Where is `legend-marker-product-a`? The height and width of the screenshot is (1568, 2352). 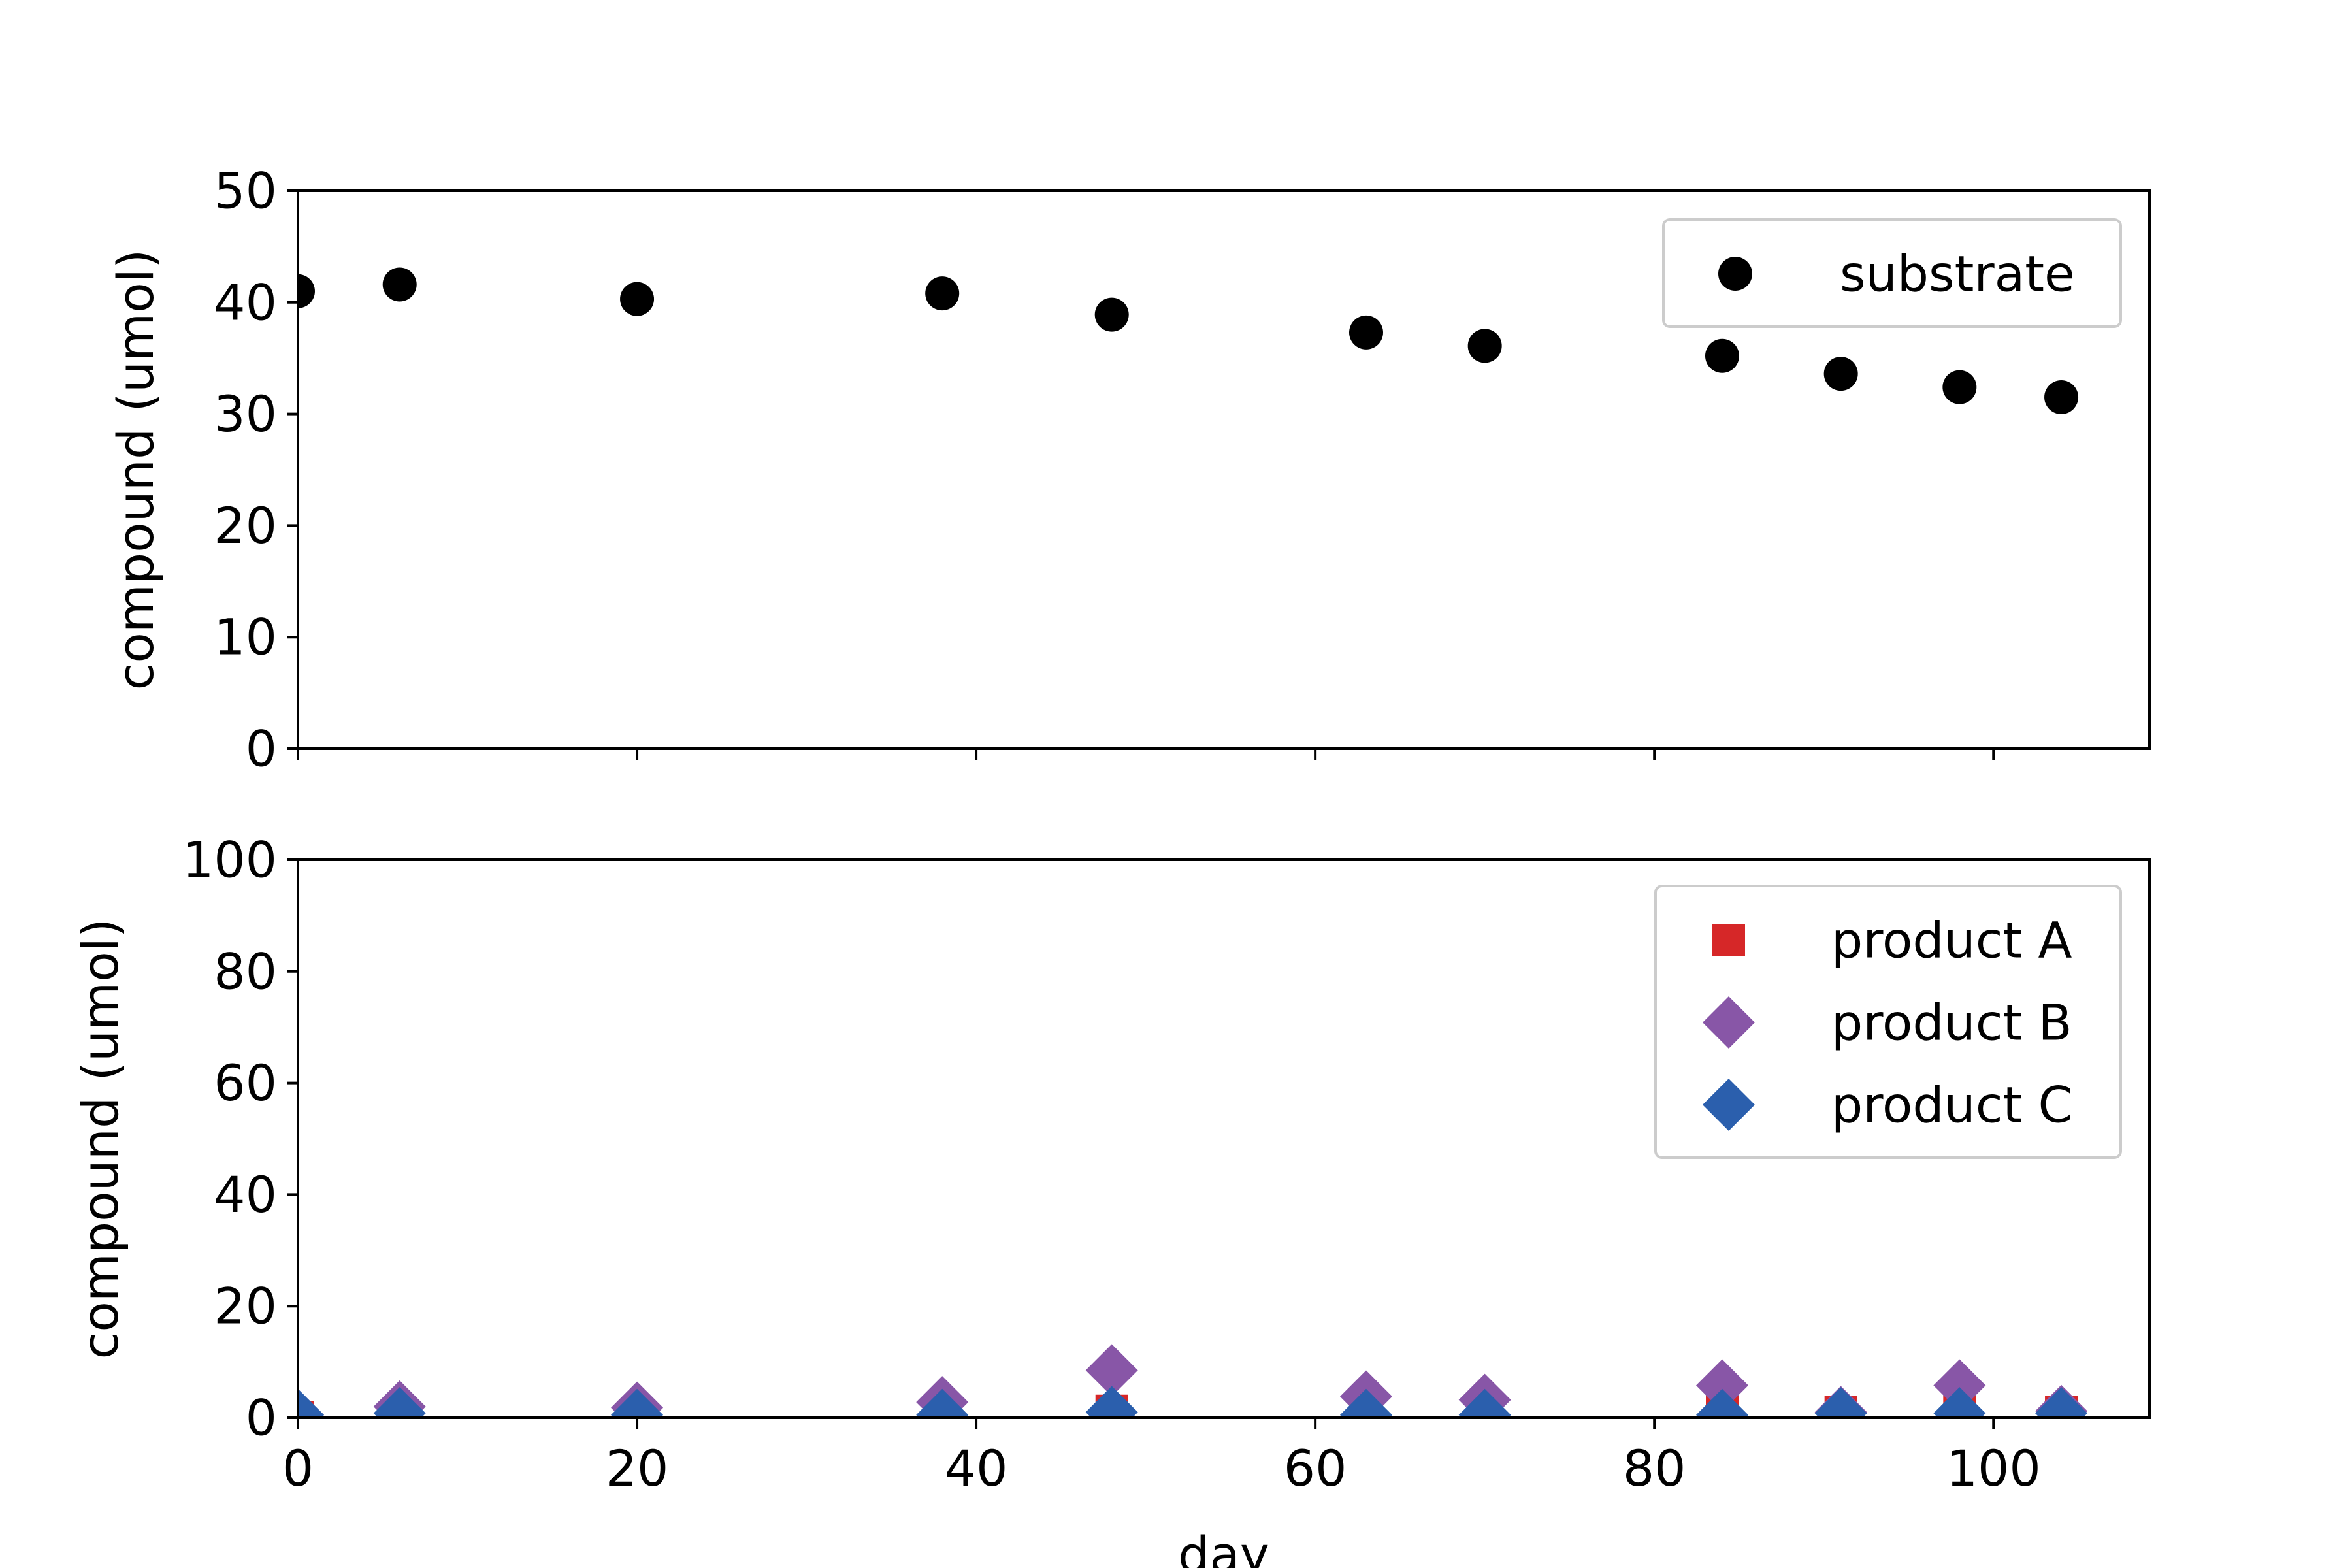 legend-marker-product-a is located at coordinates (1728, 940).